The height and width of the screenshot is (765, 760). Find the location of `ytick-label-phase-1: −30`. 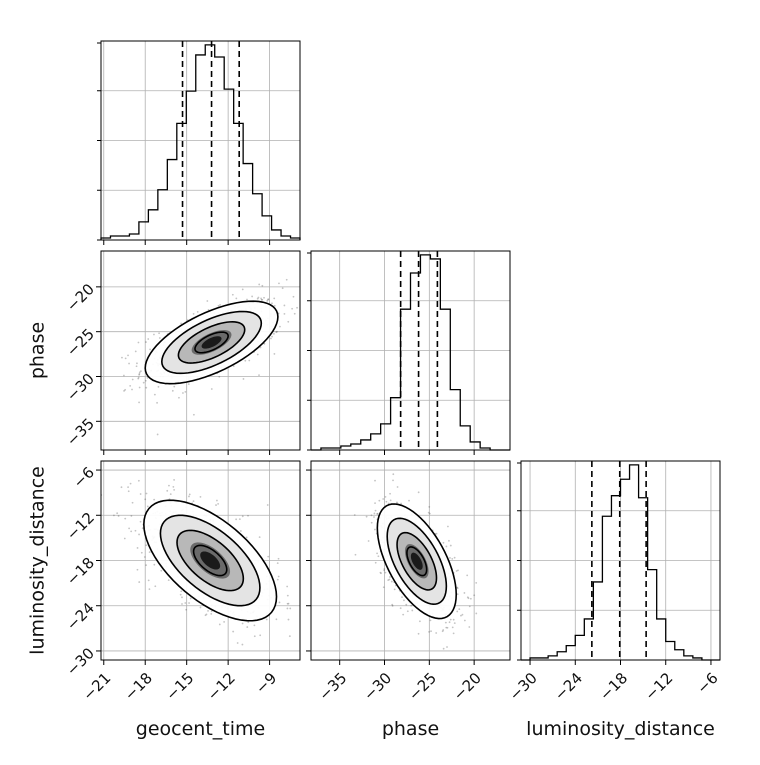

ytick-label-phase-1: −30 is located at coordinates (80, 387).